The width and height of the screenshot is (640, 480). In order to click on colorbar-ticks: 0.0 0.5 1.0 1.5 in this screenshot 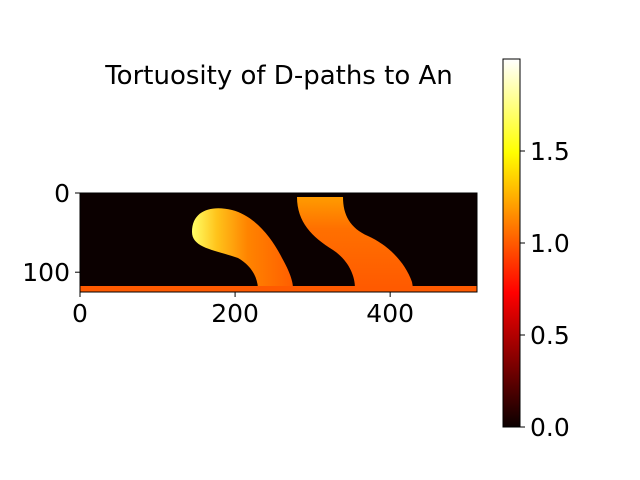, I will do `click(545, 289)`.